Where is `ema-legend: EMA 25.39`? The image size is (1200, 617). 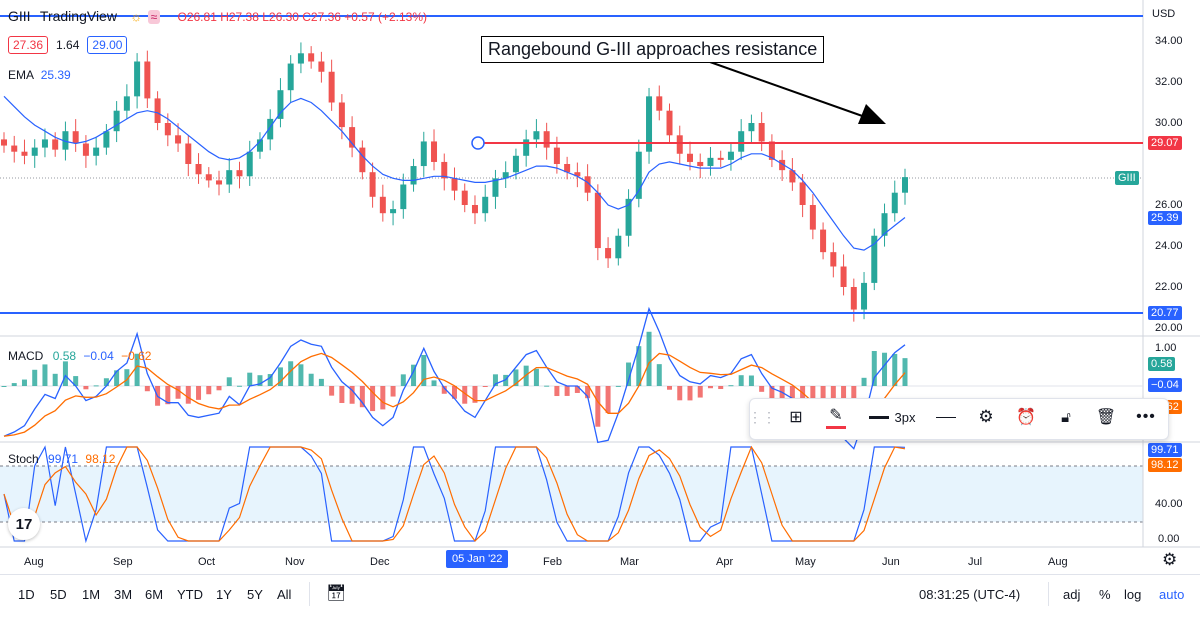 ema-legend: EMA 25.39 is located at coordinates (39, 75).